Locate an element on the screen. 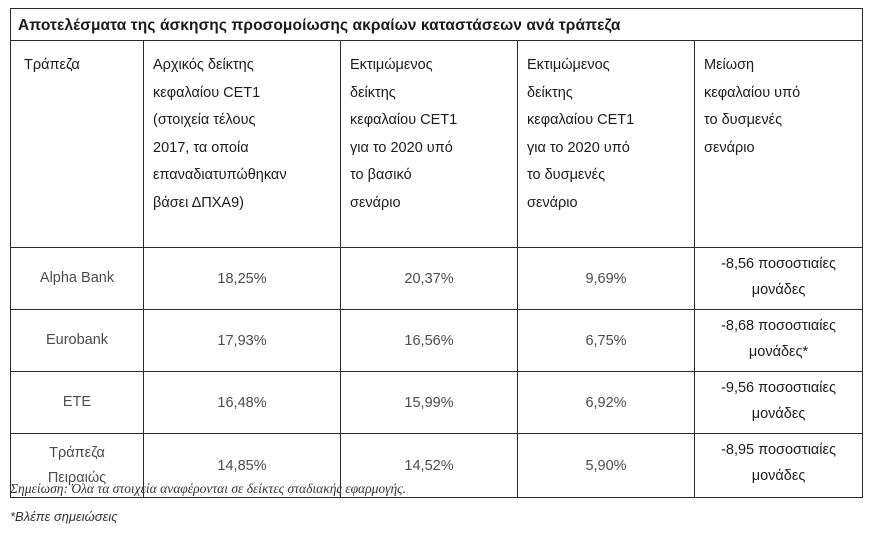 Image resolution: width=880 pixels, height=539 pixels. bank-name-line: ΕΤΕ is located at coordinates (77, 402).